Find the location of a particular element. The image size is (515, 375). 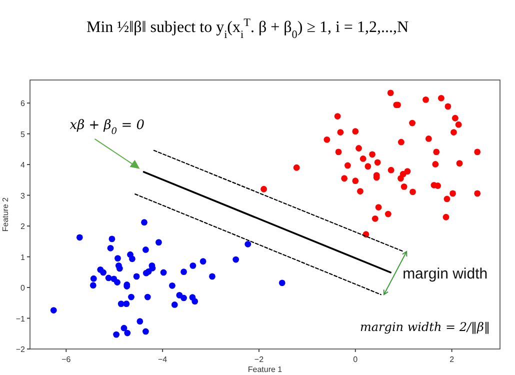

y-tick-label: 0 is located at coordinates (23, 288).